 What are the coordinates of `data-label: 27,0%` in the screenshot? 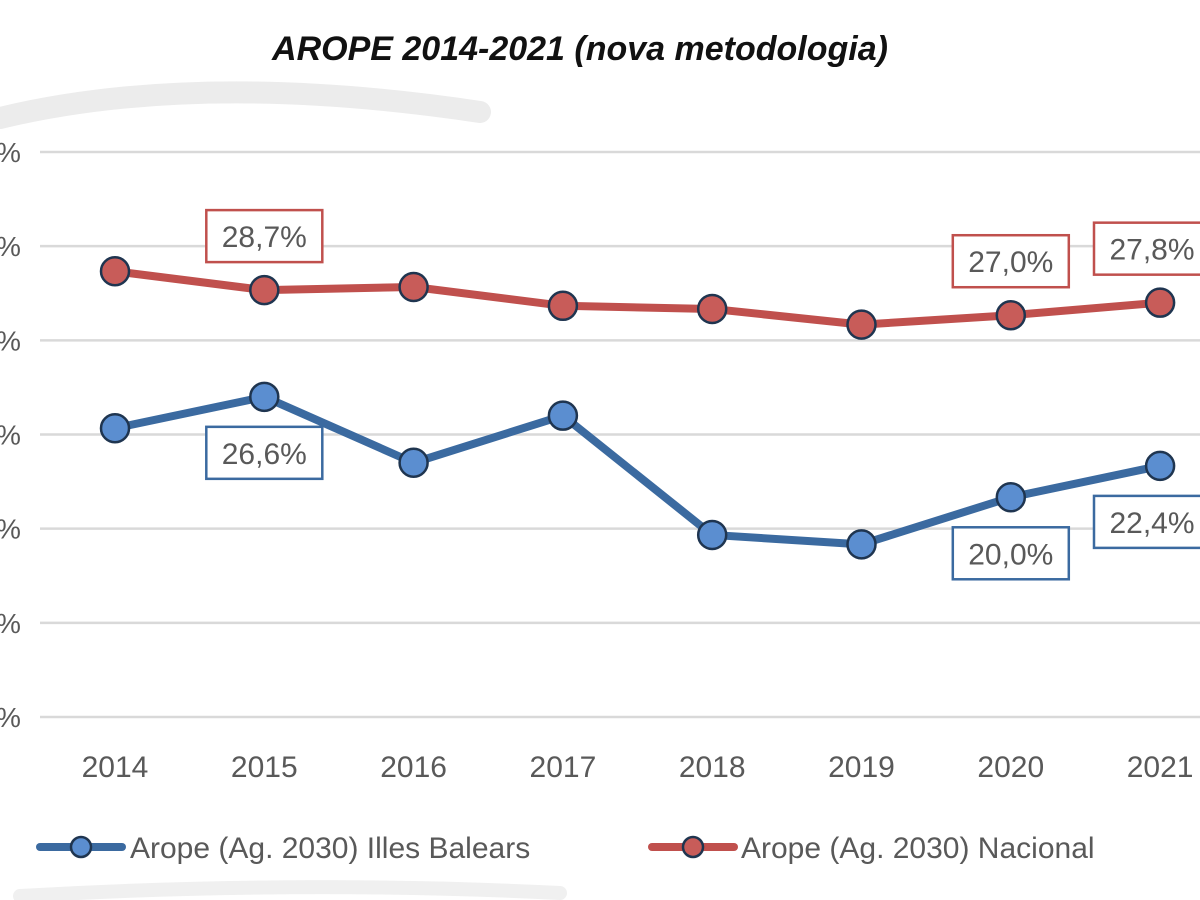 It's located at (1011, 261).